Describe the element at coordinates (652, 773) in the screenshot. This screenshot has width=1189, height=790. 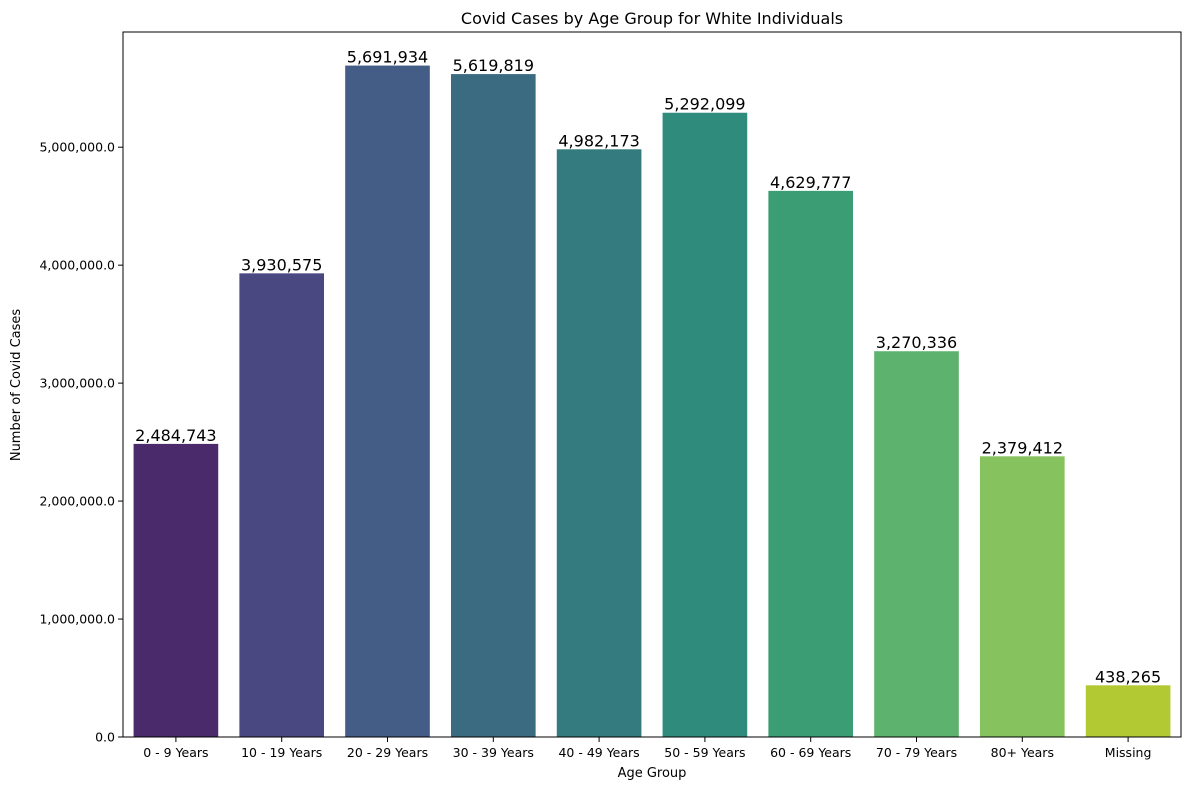
I see `x-axis-label: Age Group` at that location.